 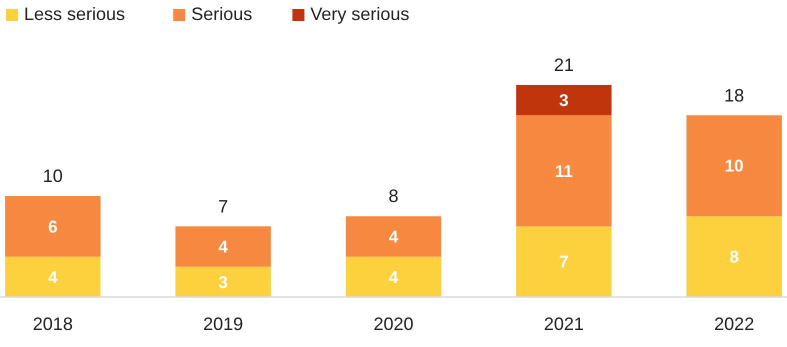 I want to click on data-label: 7, so click(x=564, y=262).